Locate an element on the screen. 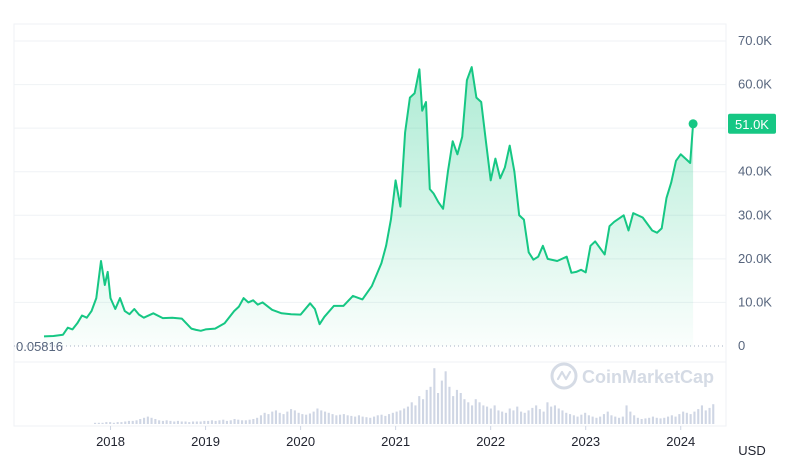 This screenshot has width=800, height=472. y-tick-label: 20.0K is located at coordinates (755, 258).